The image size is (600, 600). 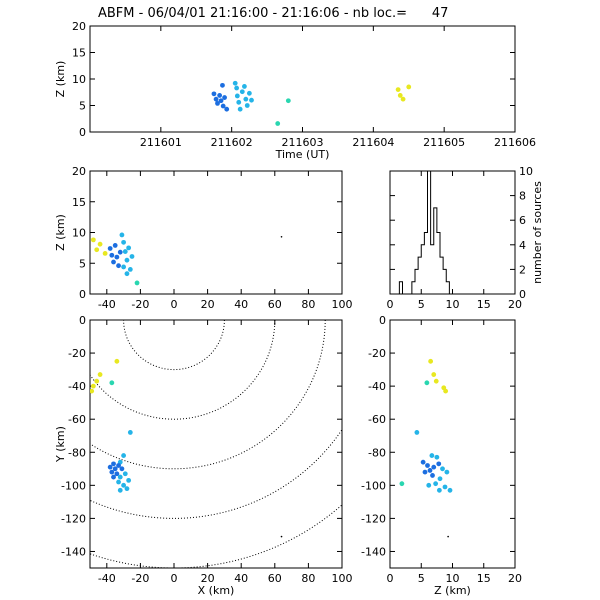 I want to click on y-tick-label: 5, so click(x=82, y=106).